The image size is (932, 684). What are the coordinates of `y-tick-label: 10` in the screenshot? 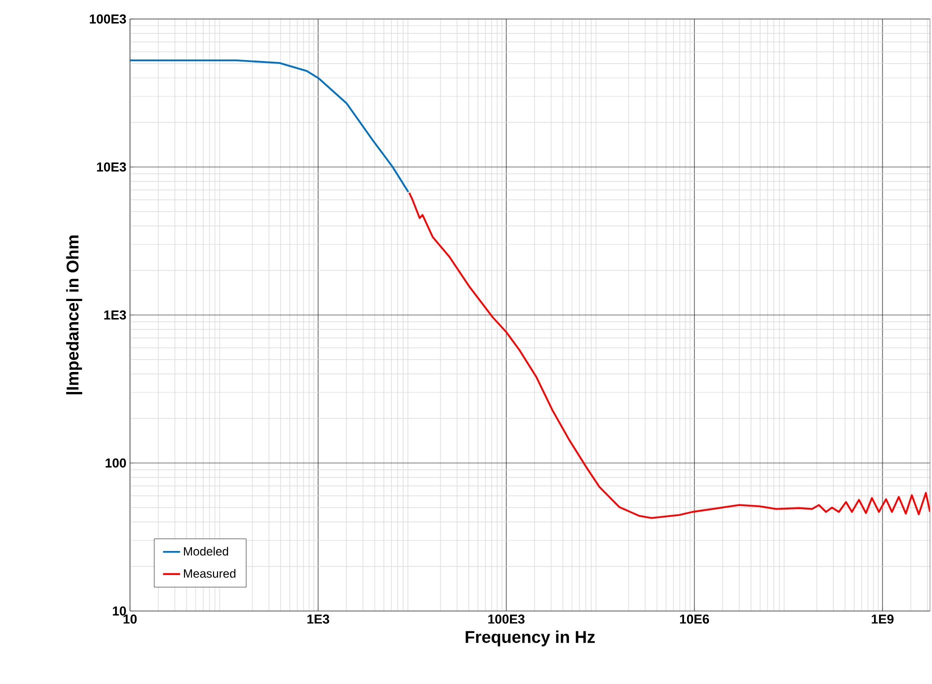 It's located at (119, 611).